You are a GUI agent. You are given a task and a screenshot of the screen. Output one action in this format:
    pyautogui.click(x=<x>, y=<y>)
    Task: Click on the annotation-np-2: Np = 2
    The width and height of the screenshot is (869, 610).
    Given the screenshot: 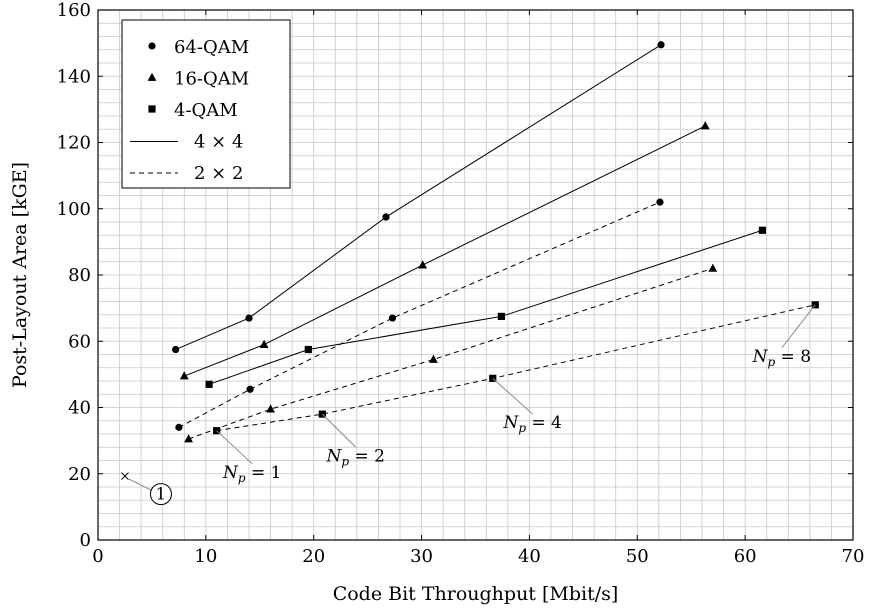 What is the action you would take?
    pyautogui.click(x=353, y=440)
    